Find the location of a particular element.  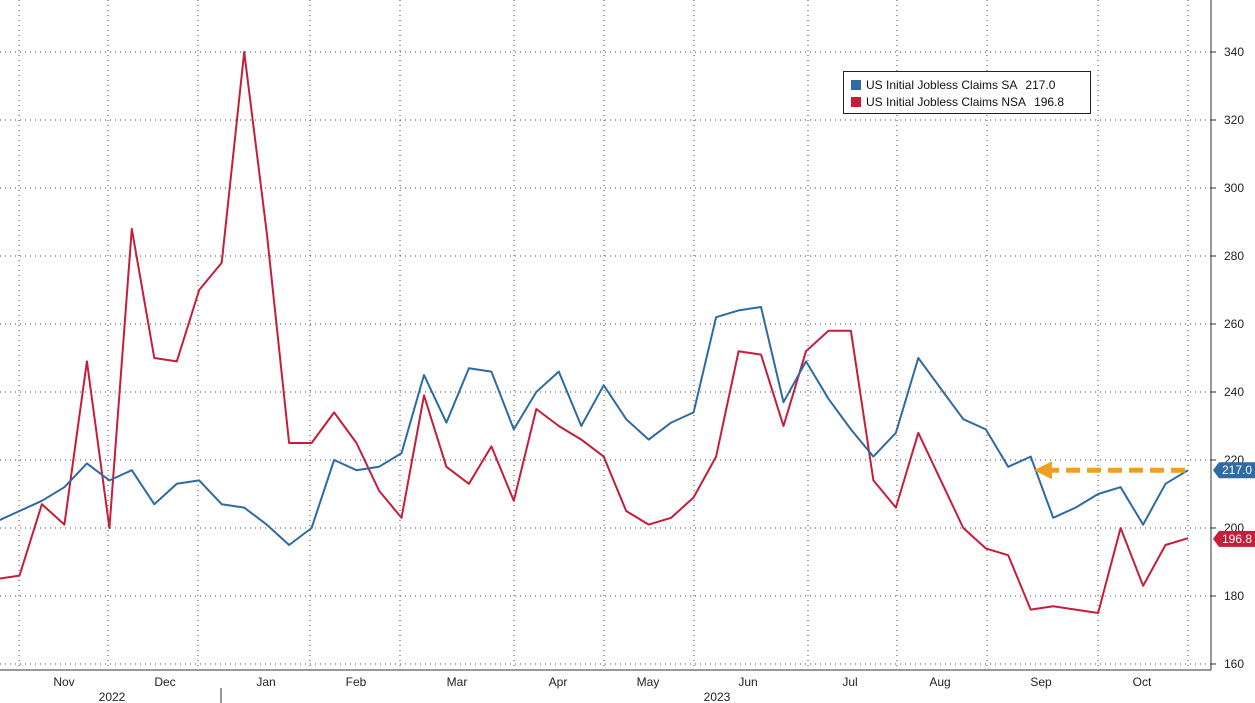

legend-value-nsa: 196.8 is located at coordinates (1049, 101).